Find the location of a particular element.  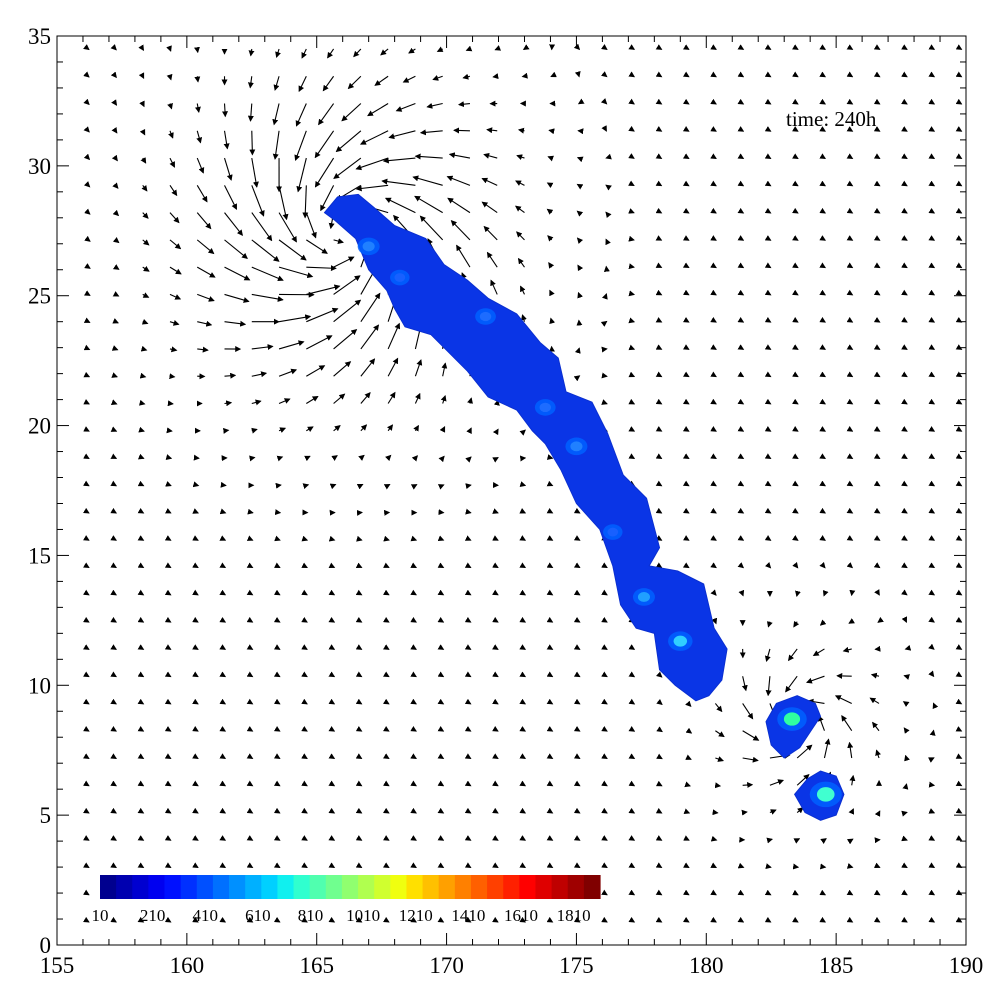

colorbar-label: 810 is located at coordinates (311, 915).